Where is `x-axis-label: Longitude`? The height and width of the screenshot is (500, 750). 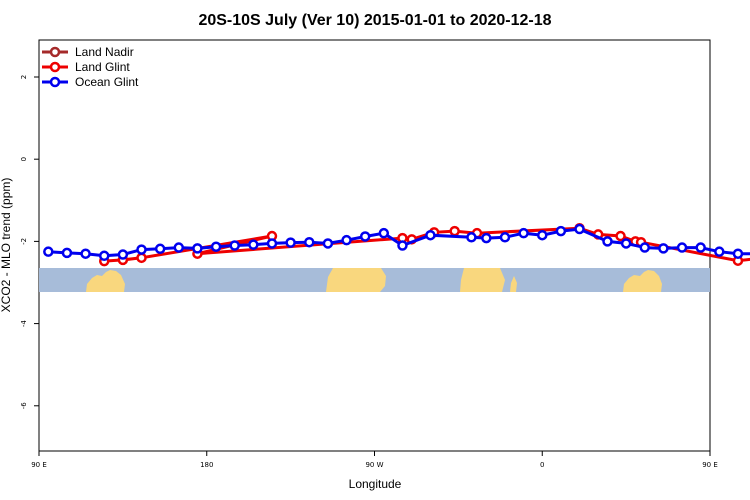 x-axis-label: Longitude is located at coordinates (375, 484).